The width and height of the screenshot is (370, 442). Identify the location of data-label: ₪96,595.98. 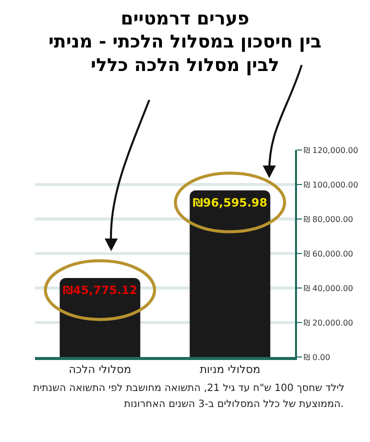
(230, 202).